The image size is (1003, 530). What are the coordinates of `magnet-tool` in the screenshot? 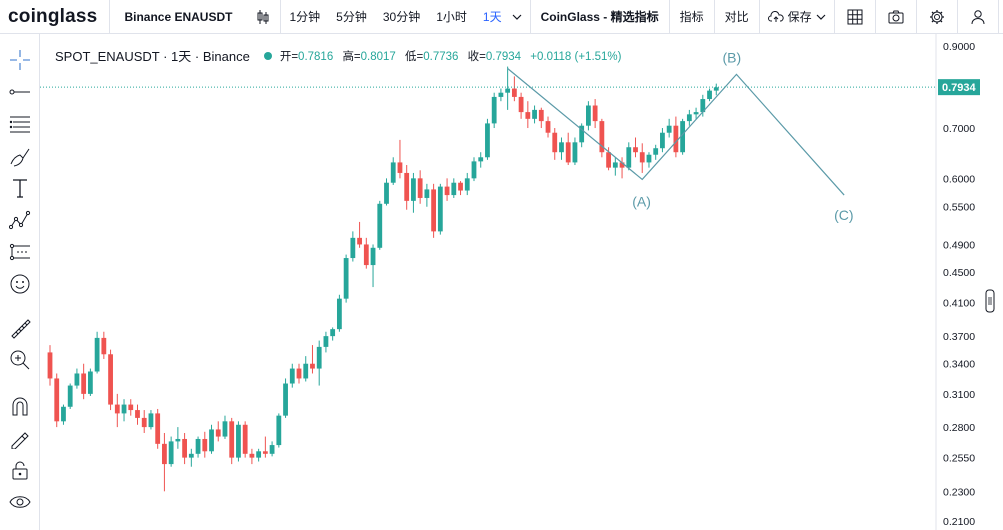 It's located at (20, 406).